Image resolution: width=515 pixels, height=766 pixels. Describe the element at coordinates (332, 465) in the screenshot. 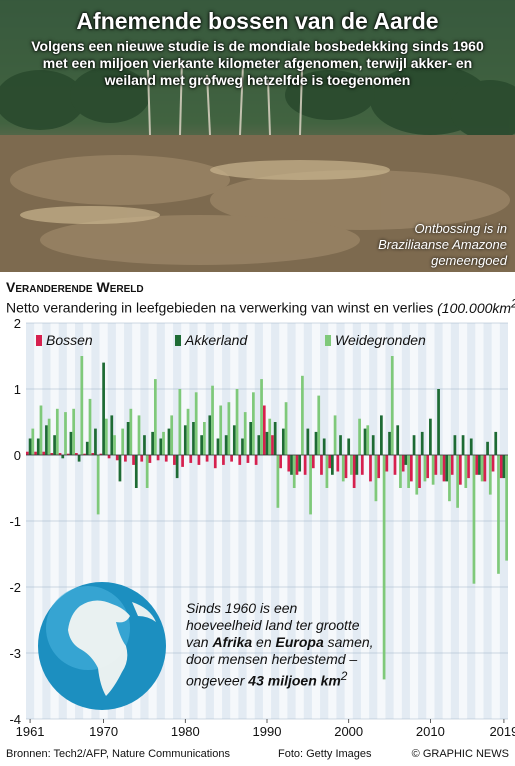

I see `bar-akkerland-1998` at that location.